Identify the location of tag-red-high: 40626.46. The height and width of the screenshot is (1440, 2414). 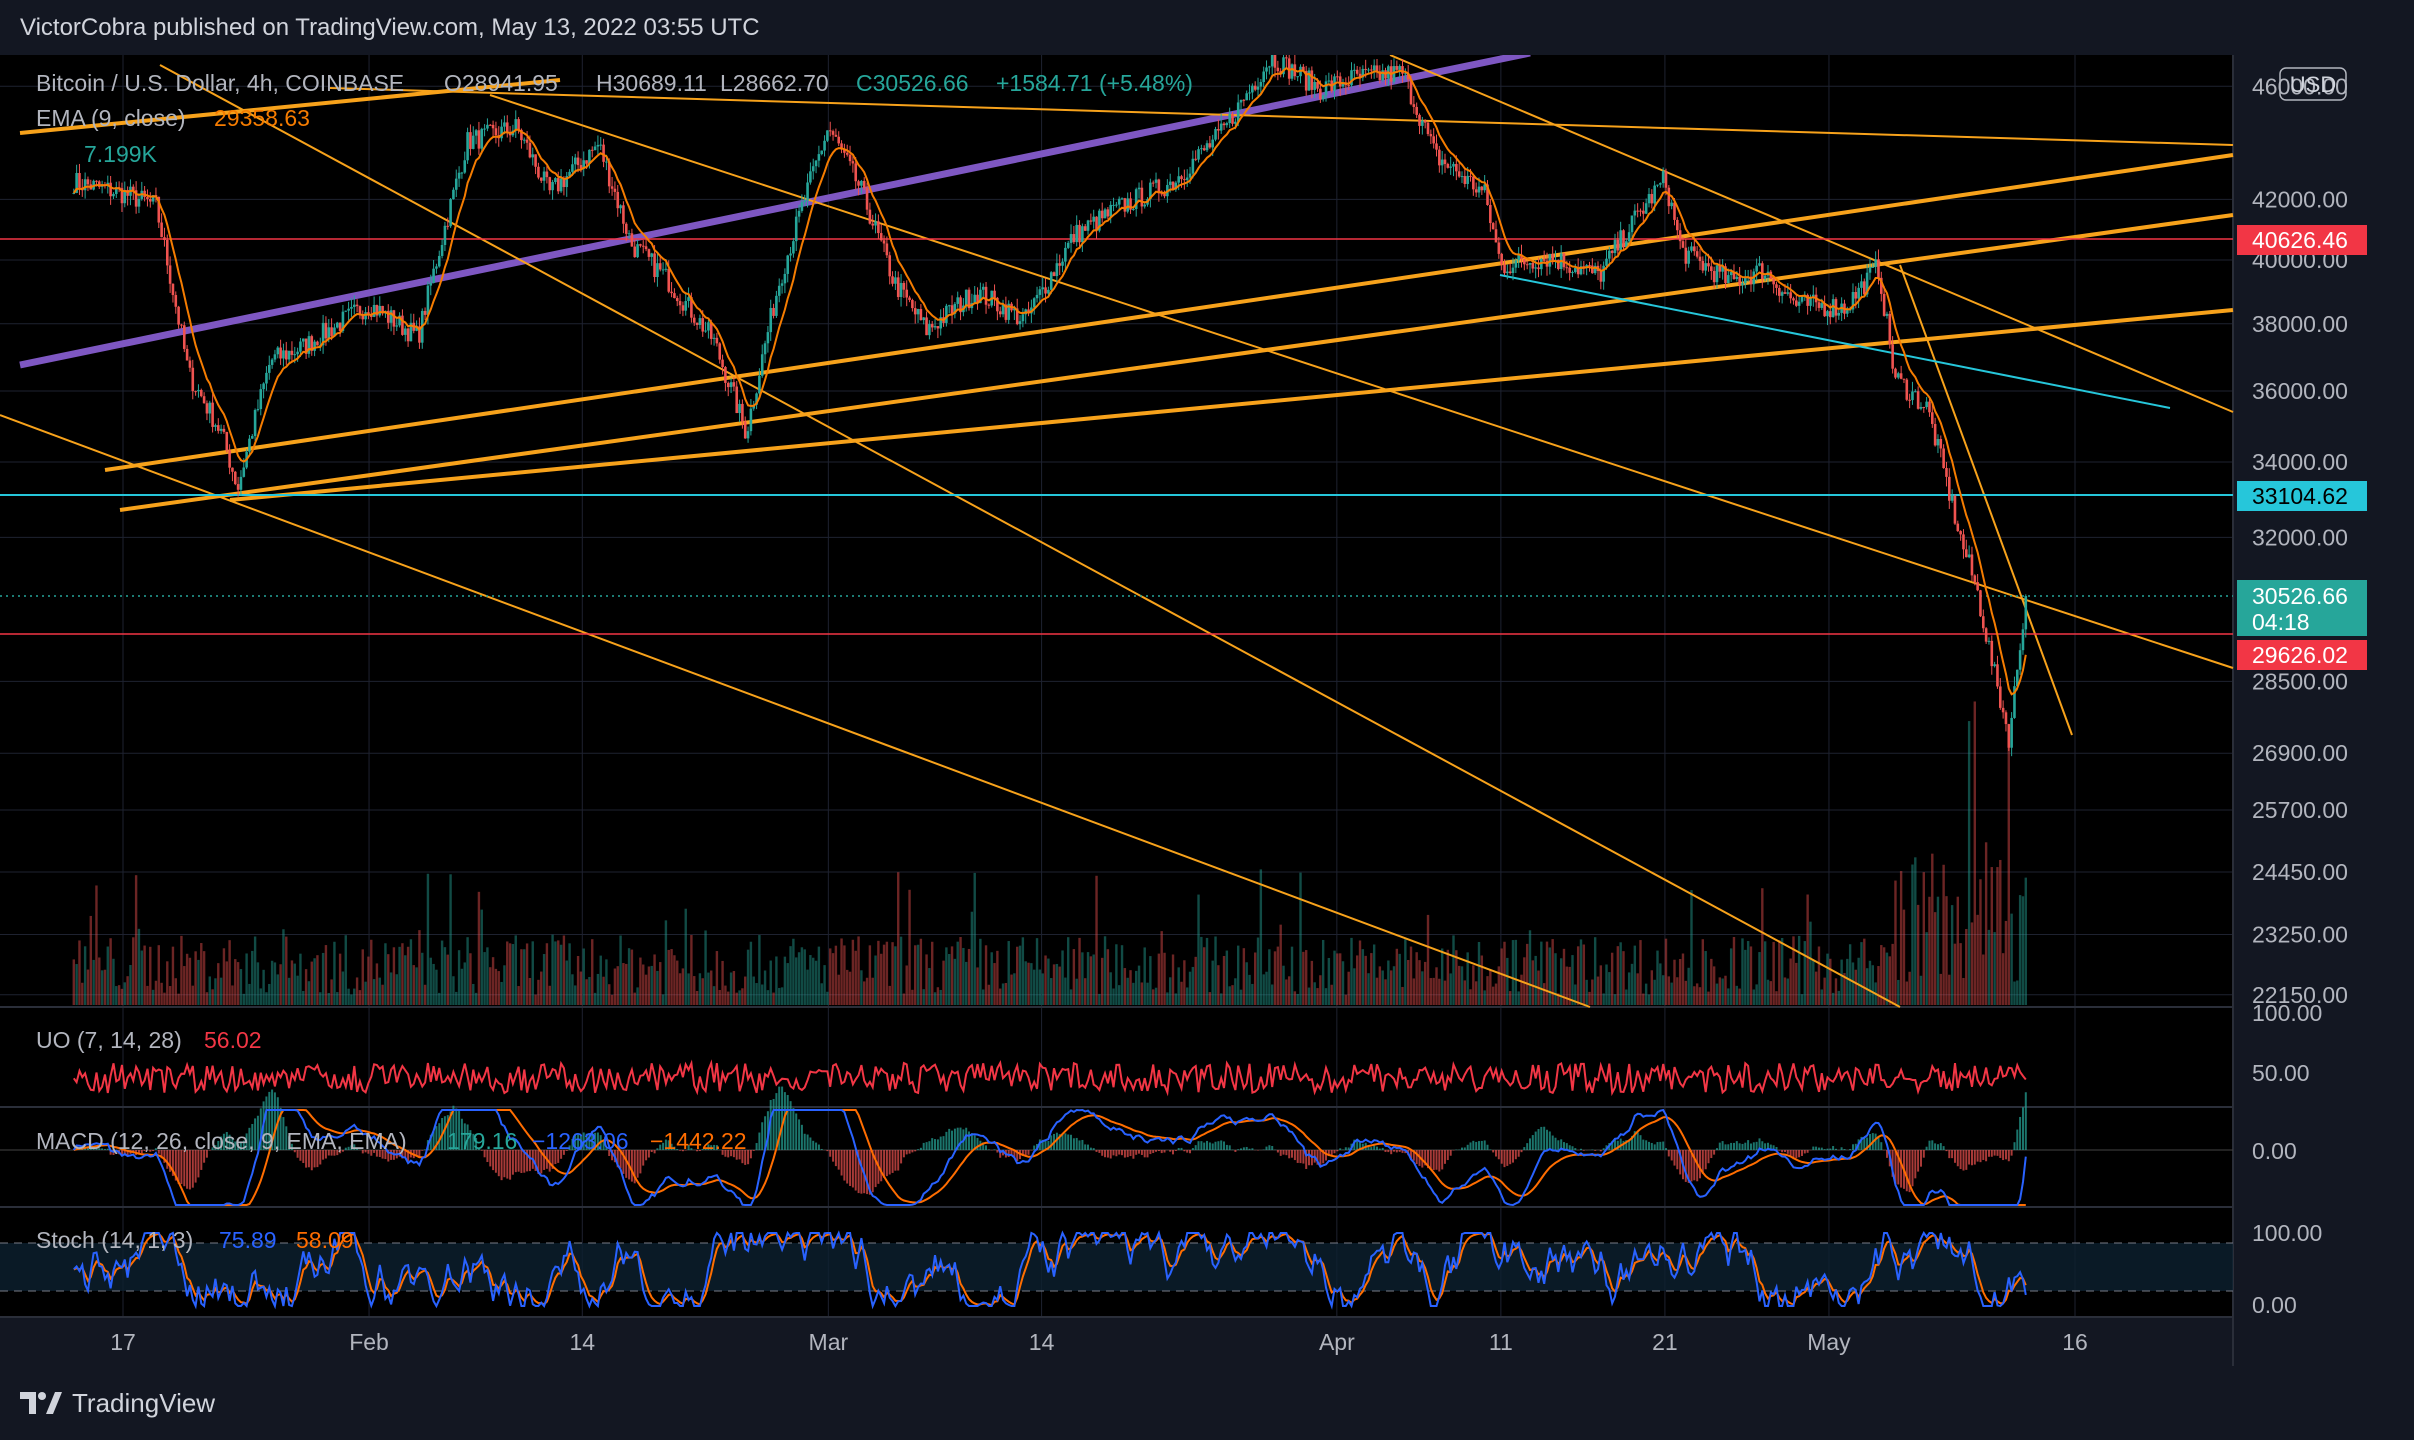
(2300, 240).